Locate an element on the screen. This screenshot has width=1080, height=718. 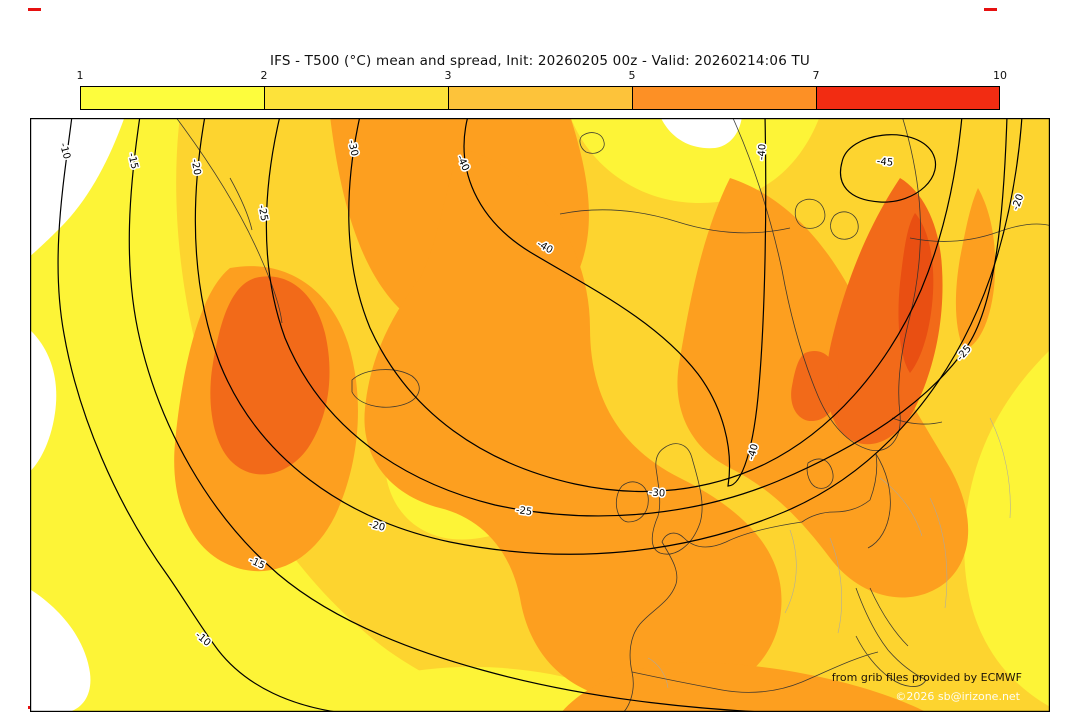
coast-france-iberia is located at coordinates (712, 618).